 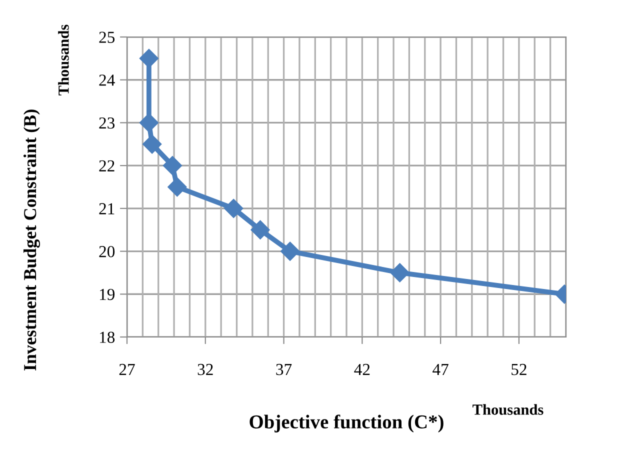 I want to click on y-tick-label: 23, so click(x=107, y=123).